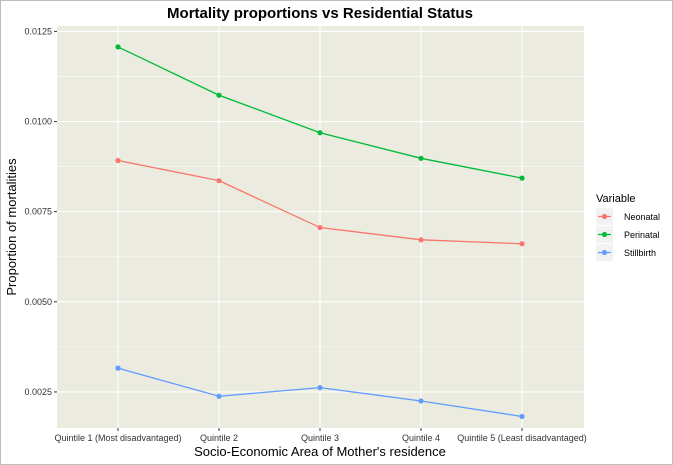 The height and width of the screenshot is (465, 673). Describe the element at coordinates (522, 438) in the screenshot. I see `x-tick-label: Quintile 5 (Least disadvantaged)` at that location.